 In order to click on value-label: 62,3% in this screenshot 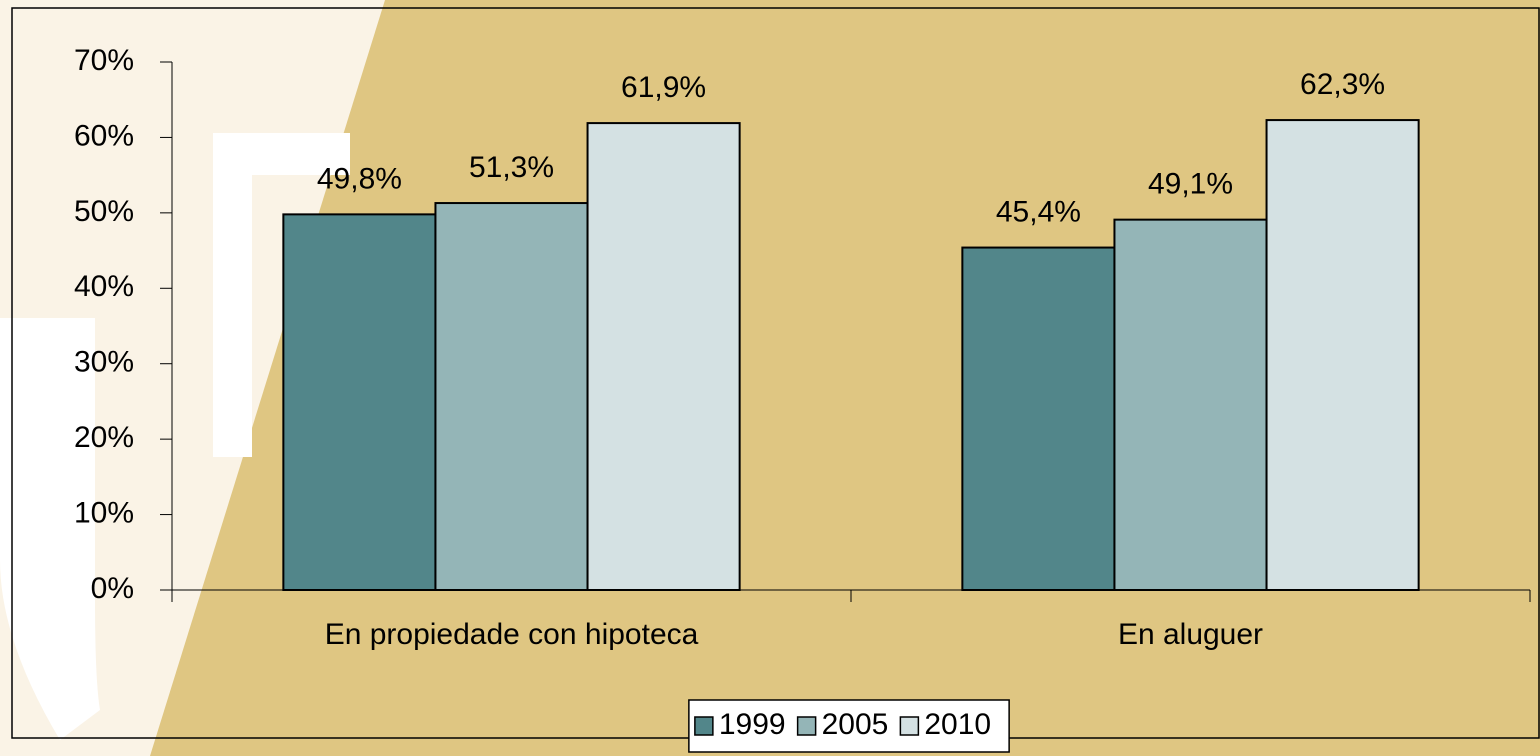, I will do `click(1342, 84)`.